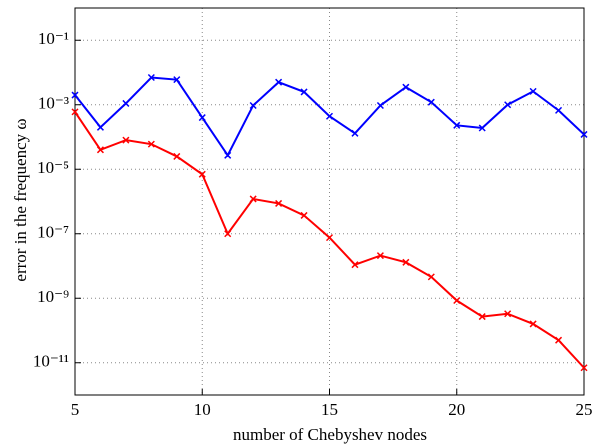  Describe the element at coordinates (456, 409) in the screenshot. I see `x-tick-label: 20` at that location.